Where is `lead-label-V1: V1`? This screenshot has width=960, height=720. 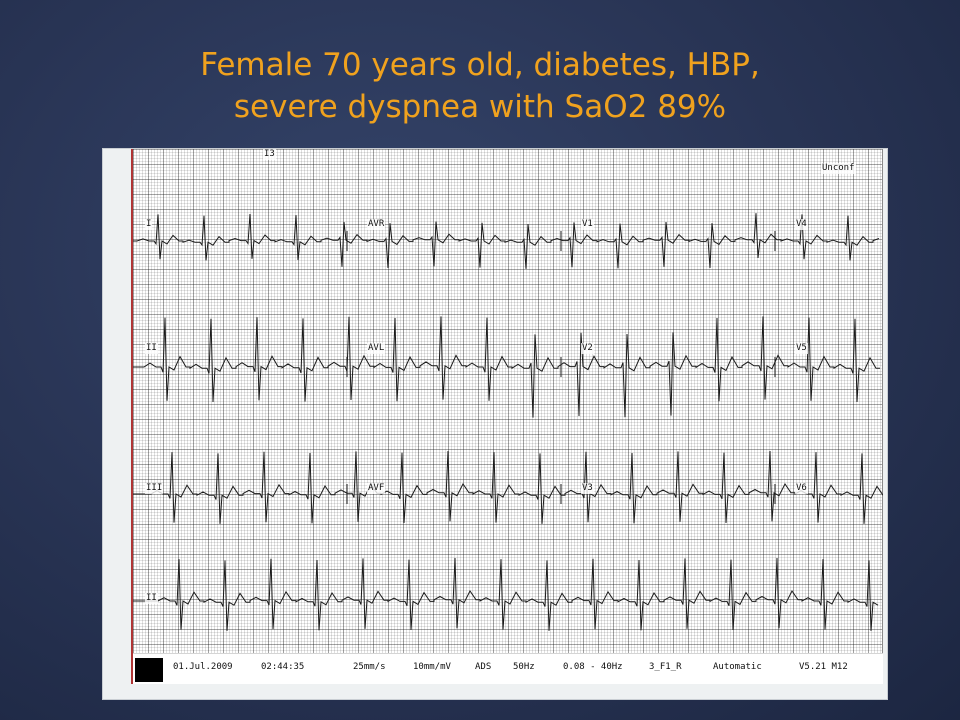 lead-label-V1: V1 is located at coordinates (587, 224).